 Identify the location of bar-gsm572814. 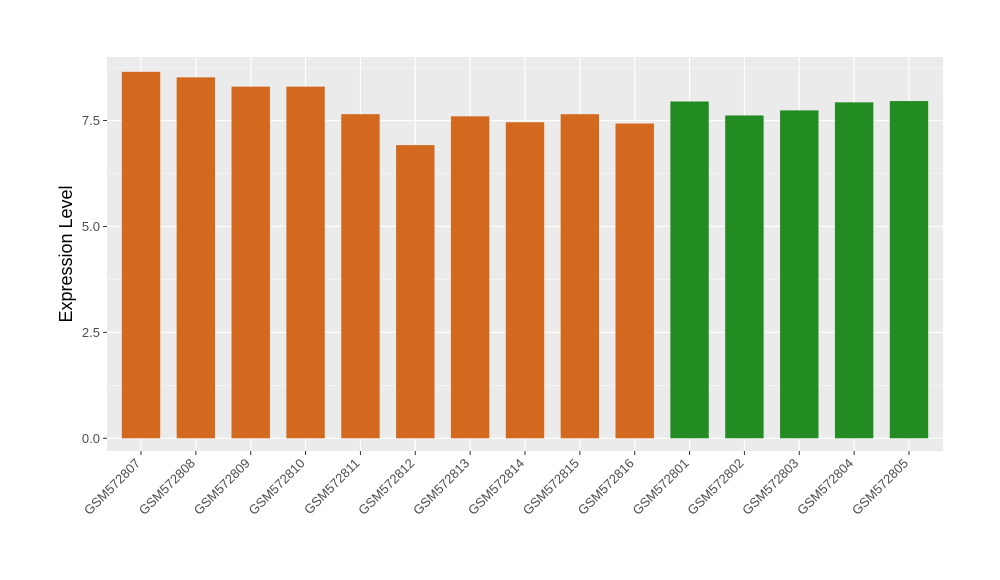
(525, 280).